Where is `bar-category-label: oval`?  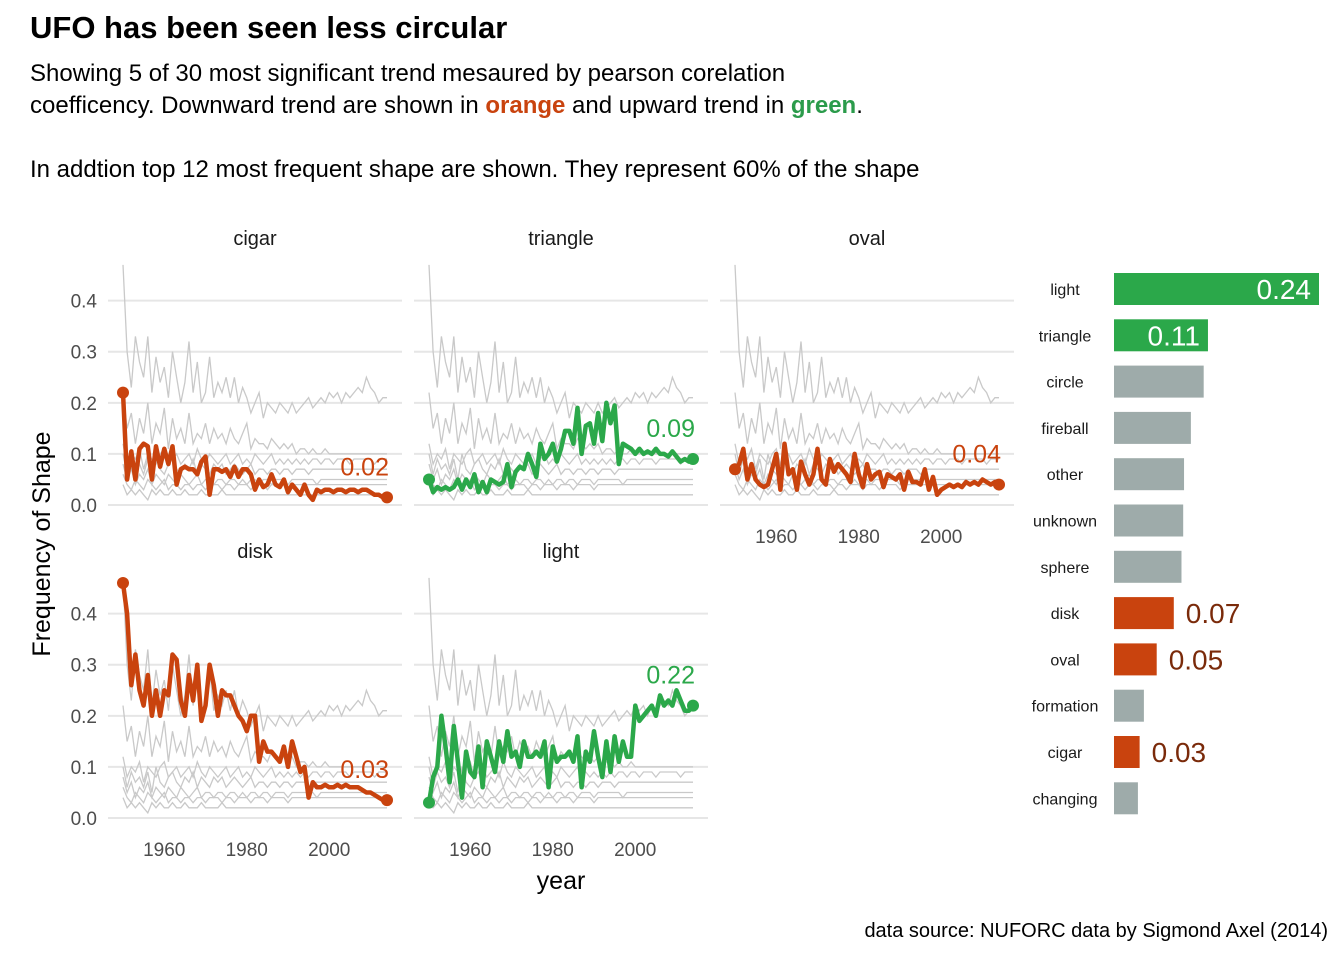
bar-category-label: oval is located at coordinates (1064, 660).